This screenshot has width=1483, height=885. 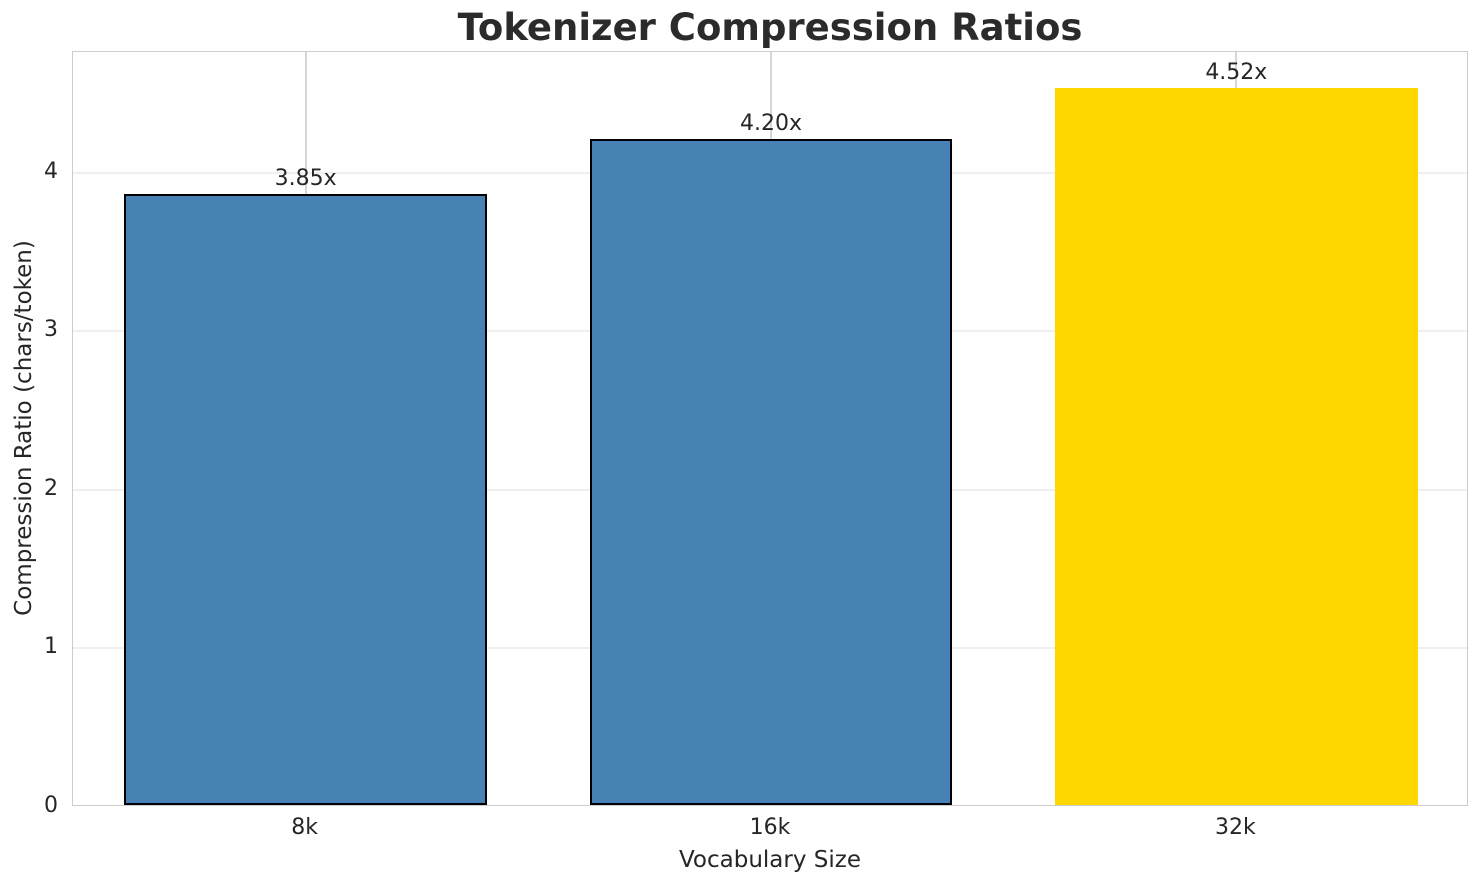 What do you see at coordinates (770, 123) in the screenshot?
I see `bar-value-label-16k: 4.20x` at bounding box center [770, 123].